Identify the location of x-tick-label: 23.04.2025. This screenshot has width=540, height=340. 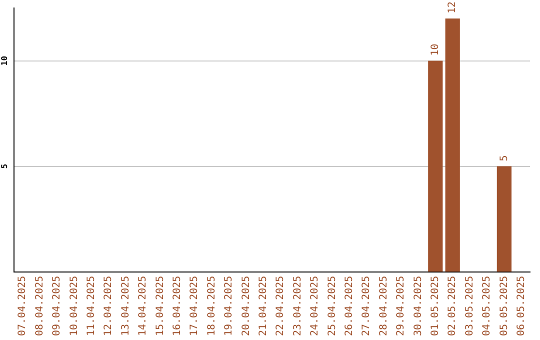
(298, 306).